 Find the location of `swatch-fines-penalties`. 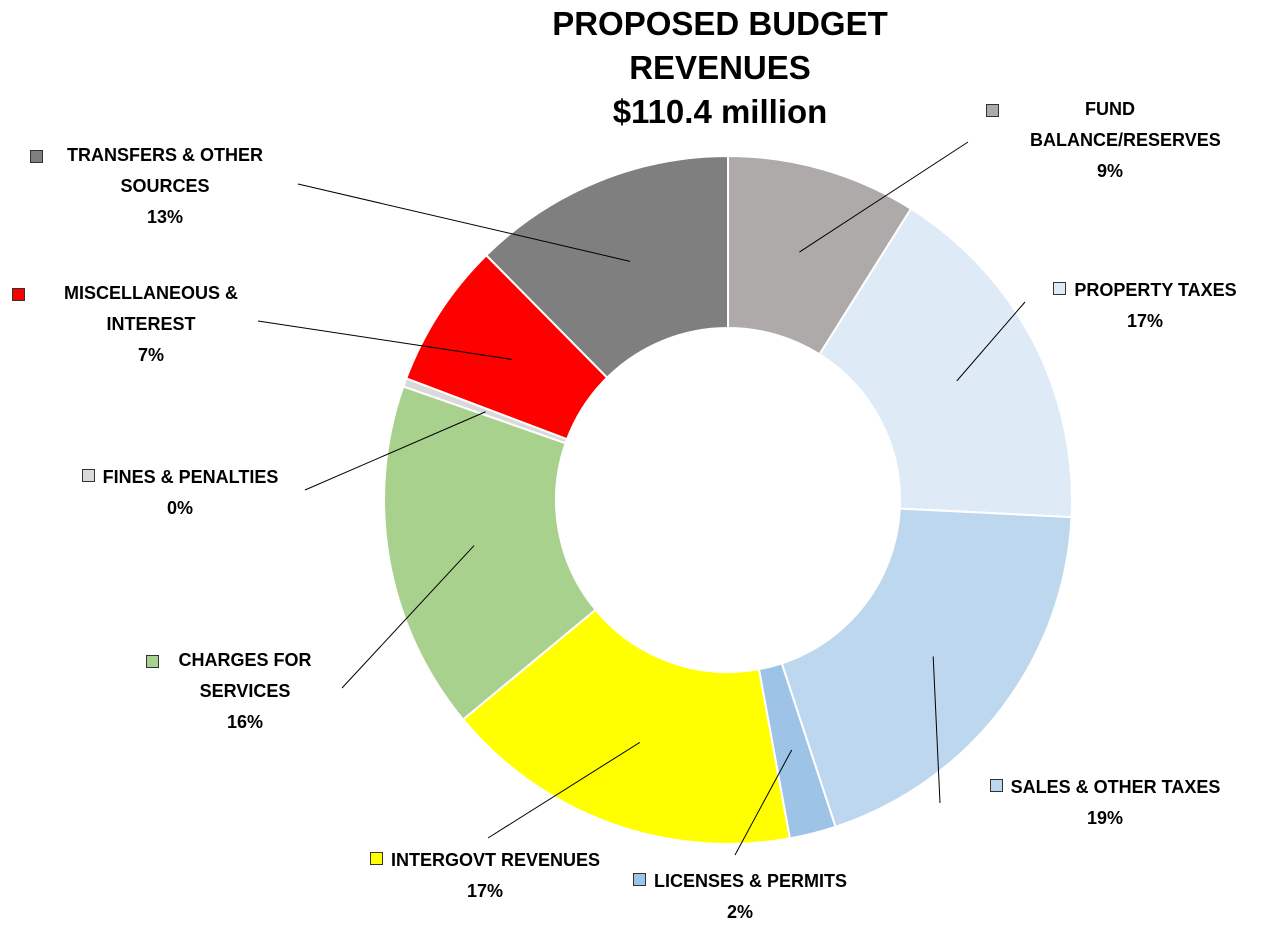

swatch-fines-penalties is located at coordinates (88, 475).